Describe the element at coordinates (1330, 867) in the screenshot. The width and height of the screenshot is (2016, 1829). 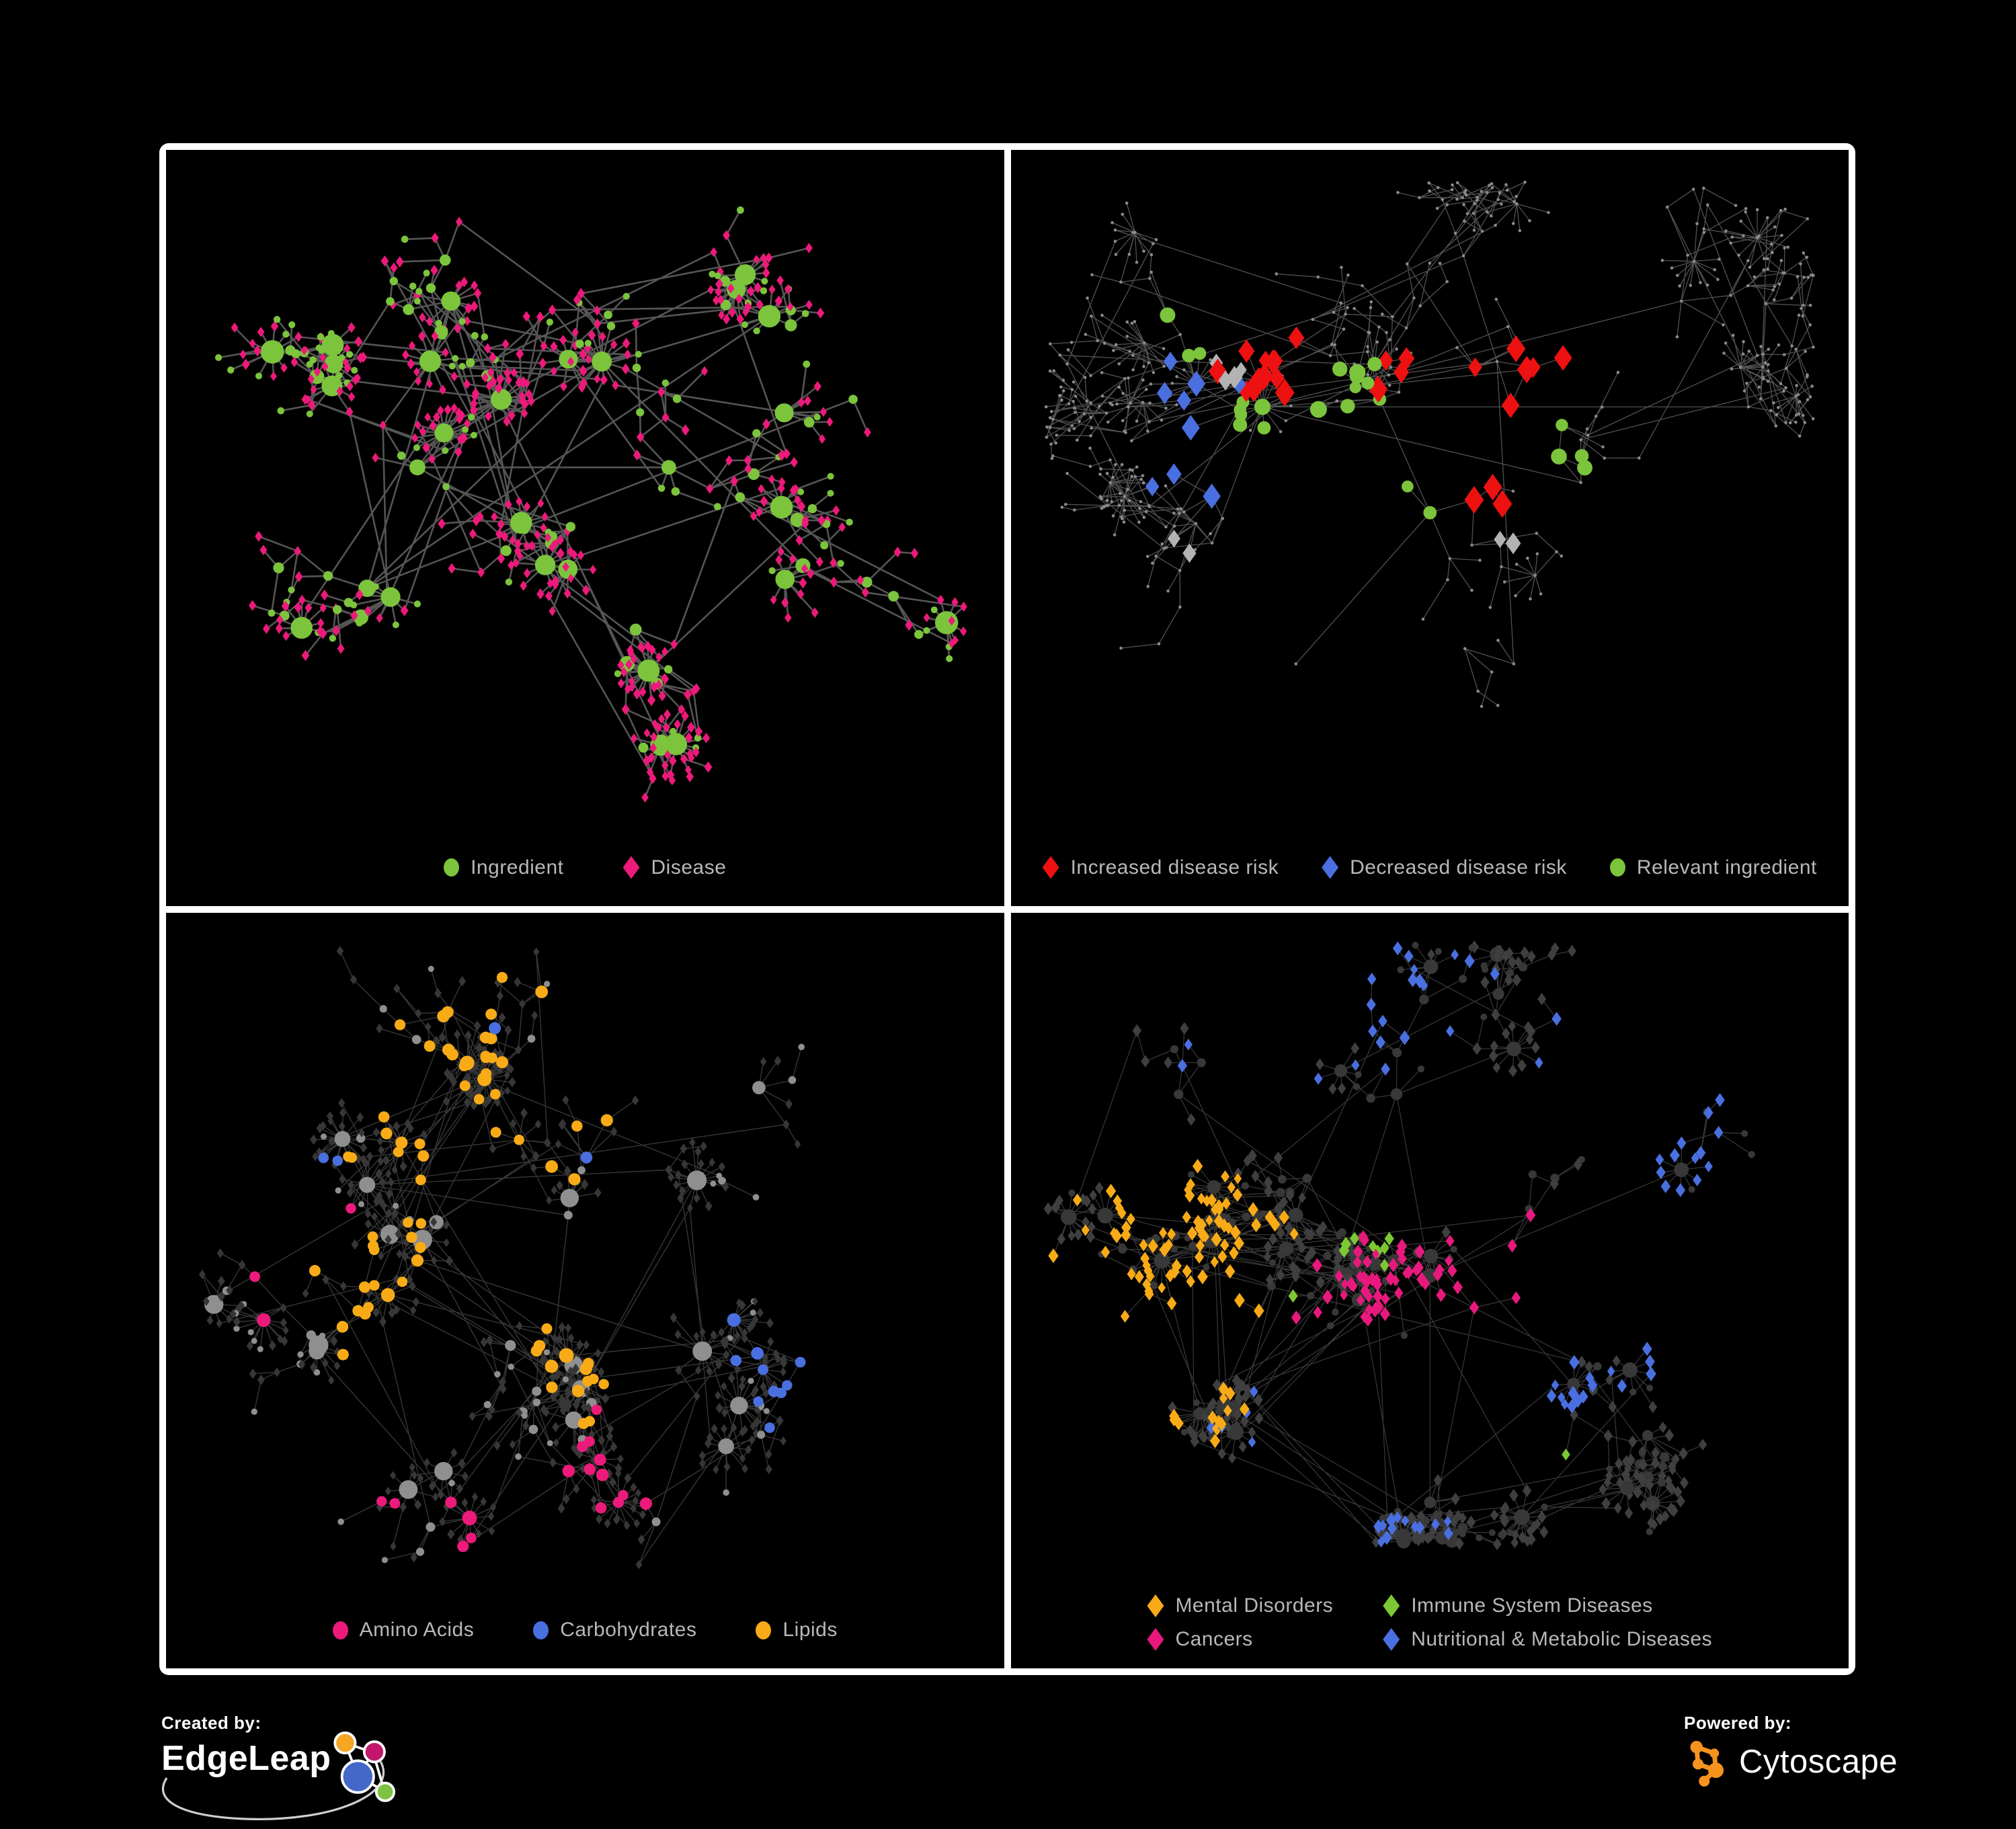
I see `decreased-risk-diamond-marker` at that location.